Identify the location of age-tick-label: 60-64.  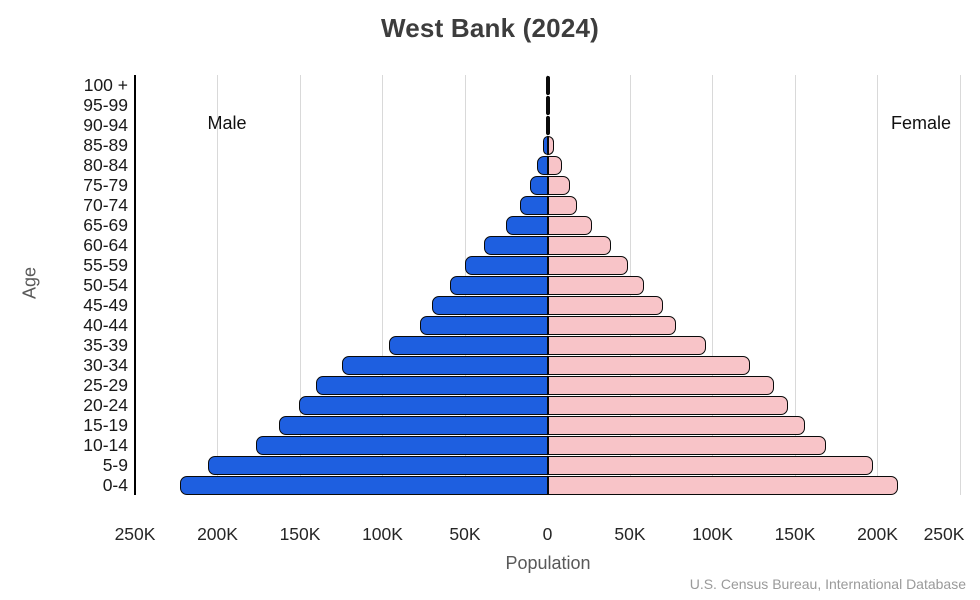
(105, 245).